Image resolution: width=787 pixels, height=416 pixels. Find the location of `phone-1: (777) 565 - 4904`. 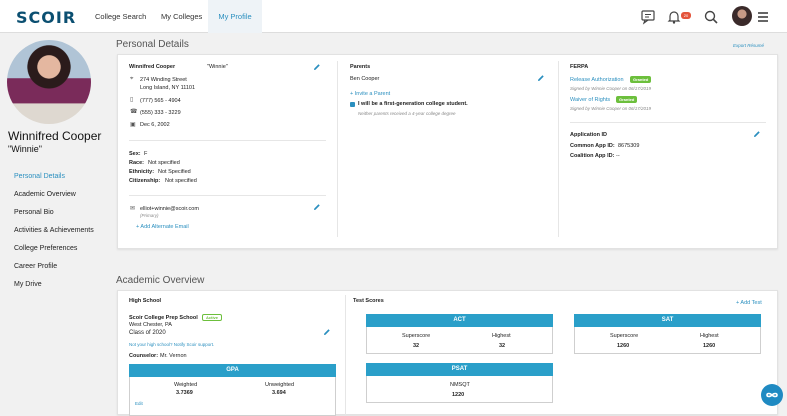

phone-1: (777) 565 - 4904 is located at coordinates (160, 101).